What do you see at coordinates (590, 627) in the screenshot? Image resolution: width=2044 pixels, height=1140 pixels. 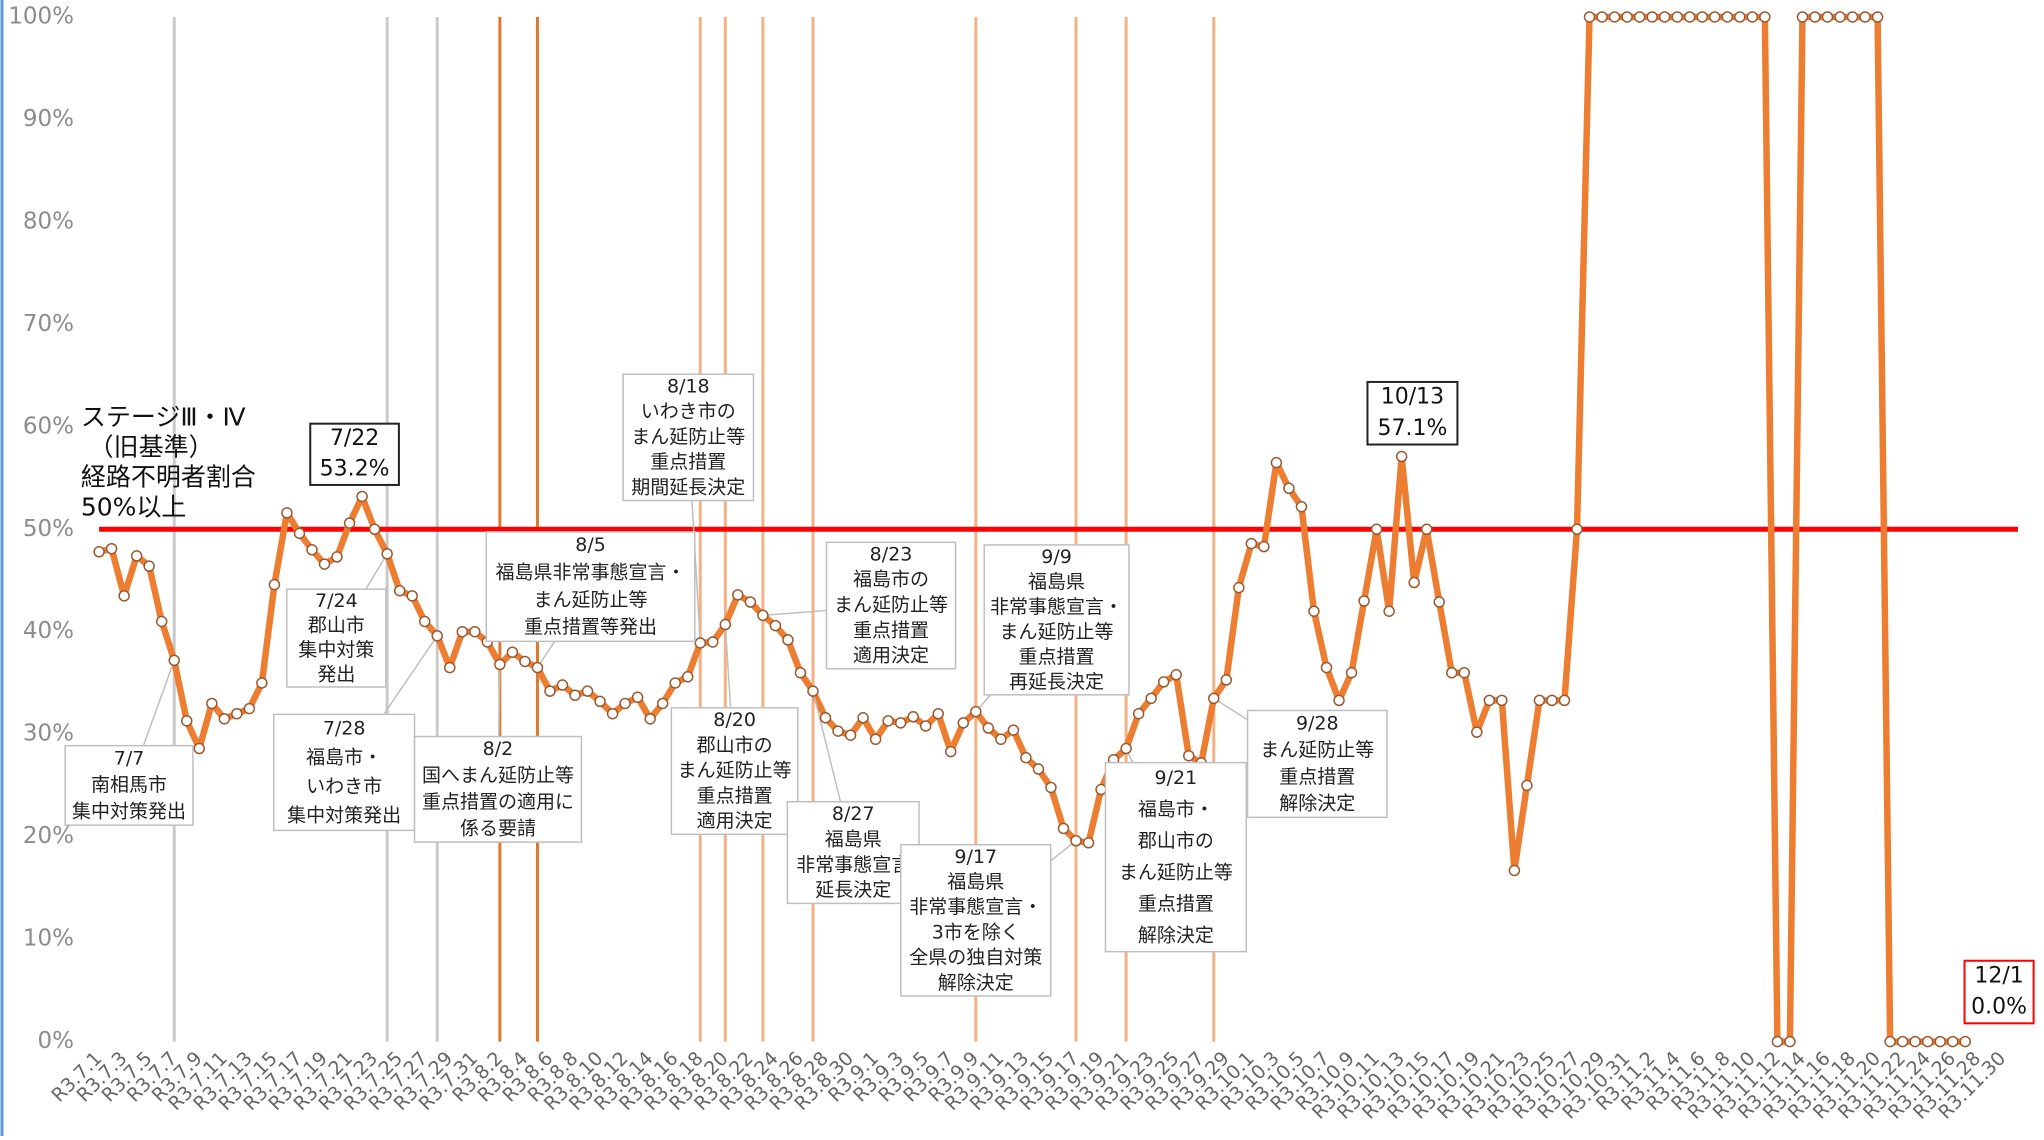 I see `annotation-text: 重点措置等発出` at bounding box center [590, 627].